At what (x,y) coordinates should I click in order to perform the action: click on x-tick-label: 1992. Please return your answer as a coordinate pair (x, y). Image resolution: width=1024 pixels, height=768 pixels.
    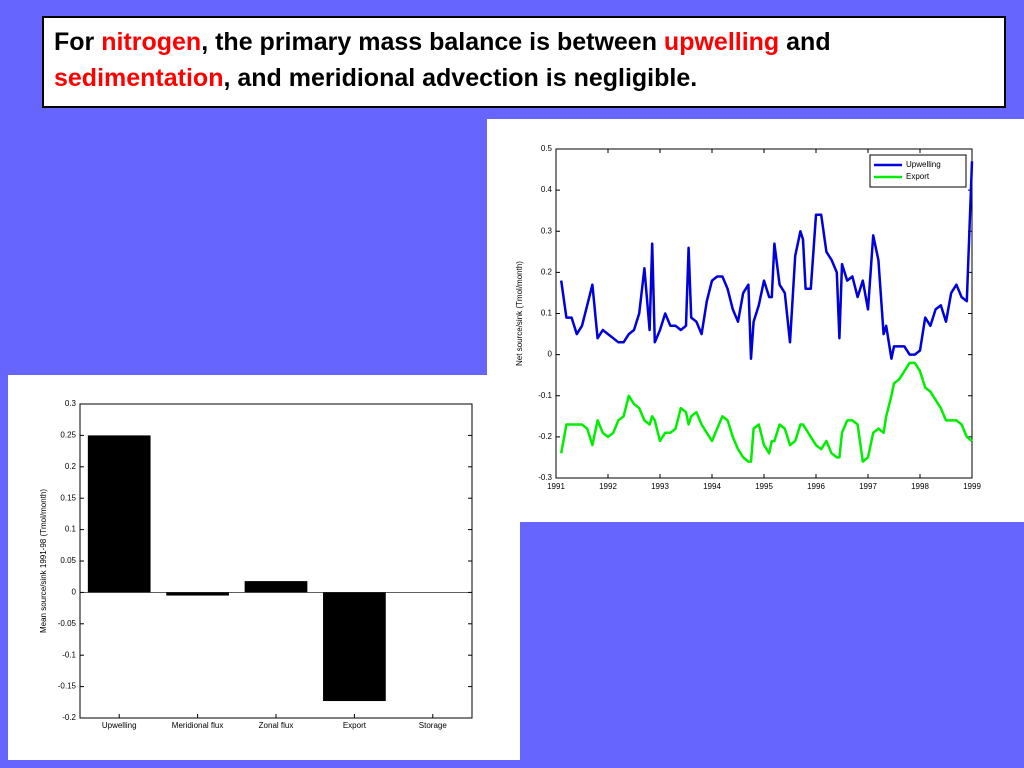
    Looking at the image, I should click on (608, 486).